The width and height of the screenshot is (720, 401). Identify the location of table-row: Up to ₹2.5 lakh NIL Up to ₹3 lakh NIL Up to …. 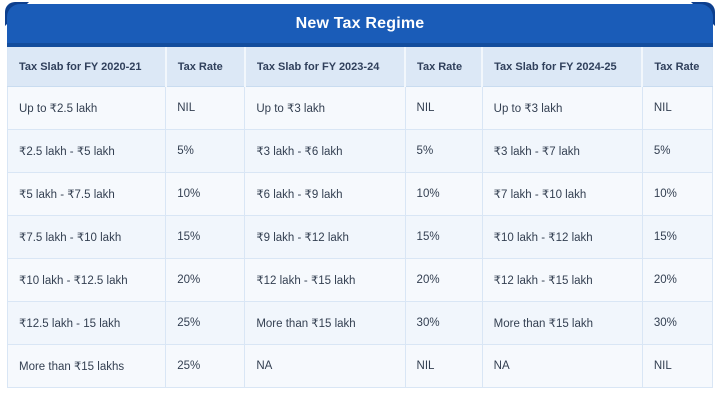
(360, 108).